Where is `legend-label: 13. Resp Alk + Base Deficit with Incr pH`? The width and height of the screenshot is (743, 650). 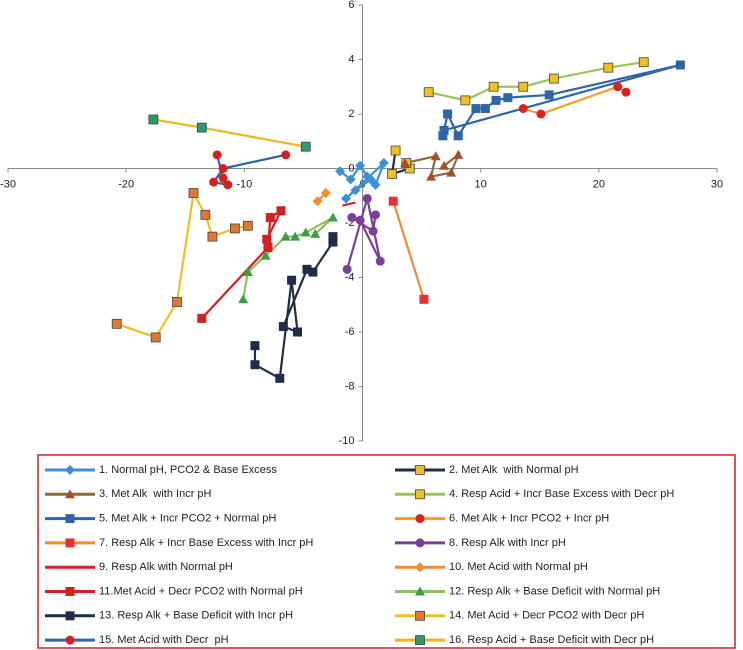 legend-label: 13. Resp Alk + Base Deficit with Incr pH is located at coordinates (196, 616).